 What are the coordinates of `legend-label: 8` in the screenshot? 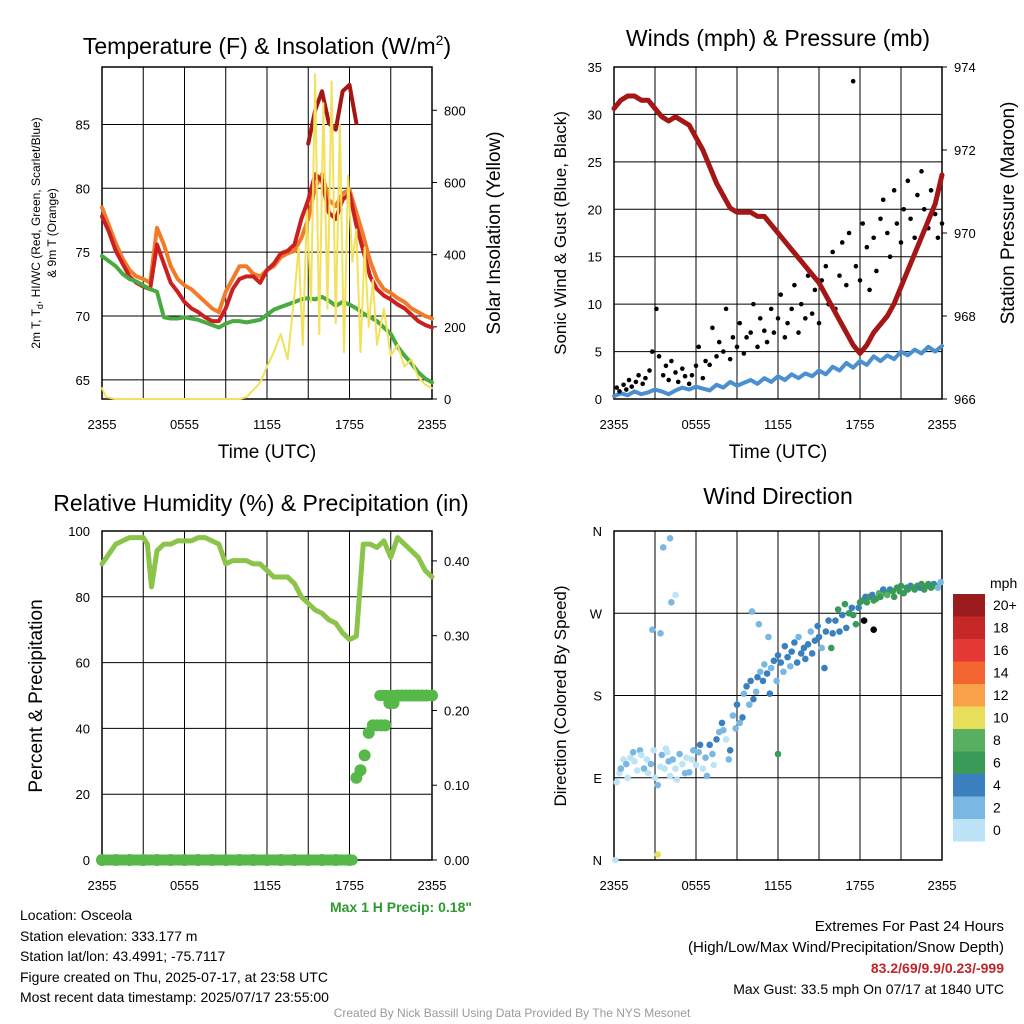 It's located at (997, 740).